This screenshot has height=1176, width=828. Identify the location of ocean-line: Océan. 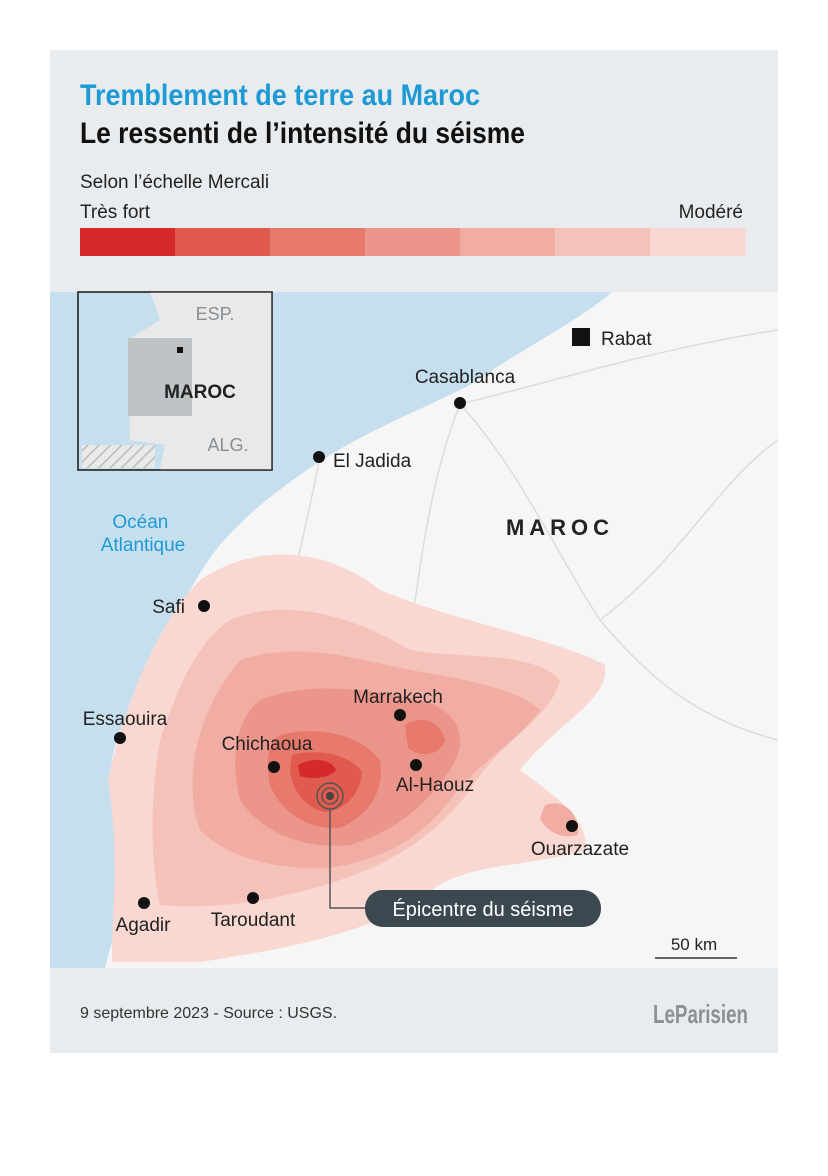
(140, 522).